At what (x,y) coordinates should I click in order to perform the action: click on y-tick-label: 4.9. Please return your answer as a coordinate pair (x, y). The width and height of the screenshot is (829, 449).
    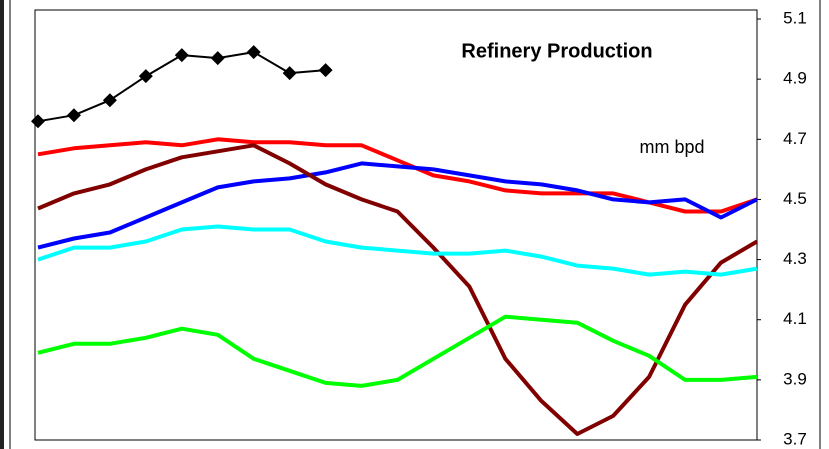
    Looking at the image, I should click on (795, 78).